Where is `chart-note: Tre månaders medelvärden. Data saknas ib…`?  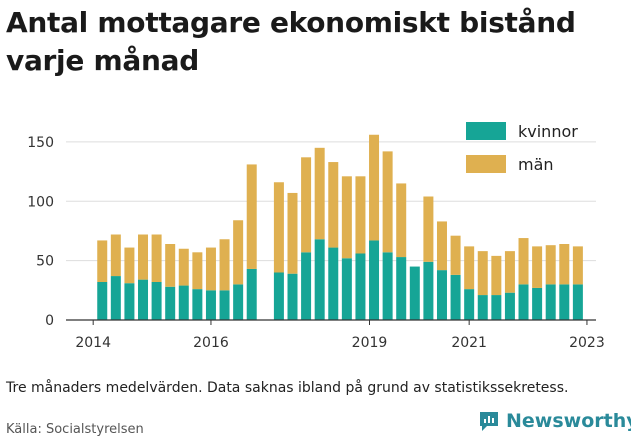
chart-note: Tre månaders medelvärden. Data saknas ib… is located at coordinates (287, 388).